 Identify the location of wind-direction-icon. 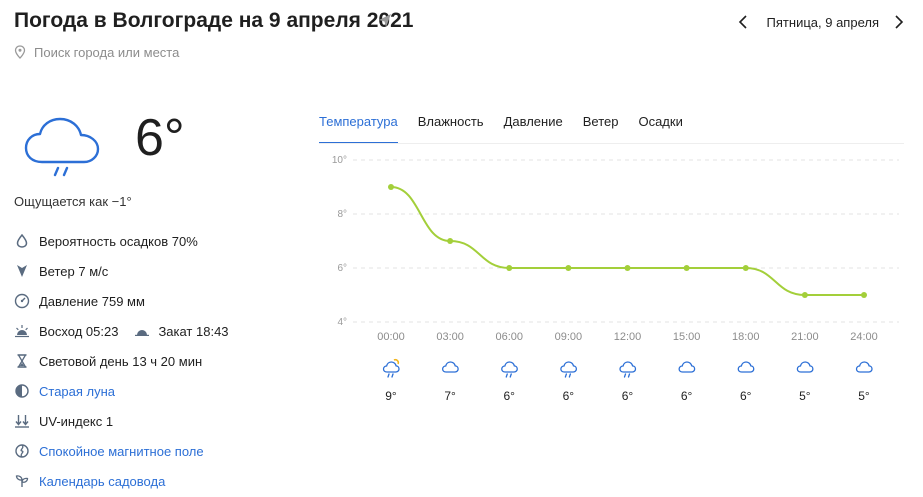
(22, 271).